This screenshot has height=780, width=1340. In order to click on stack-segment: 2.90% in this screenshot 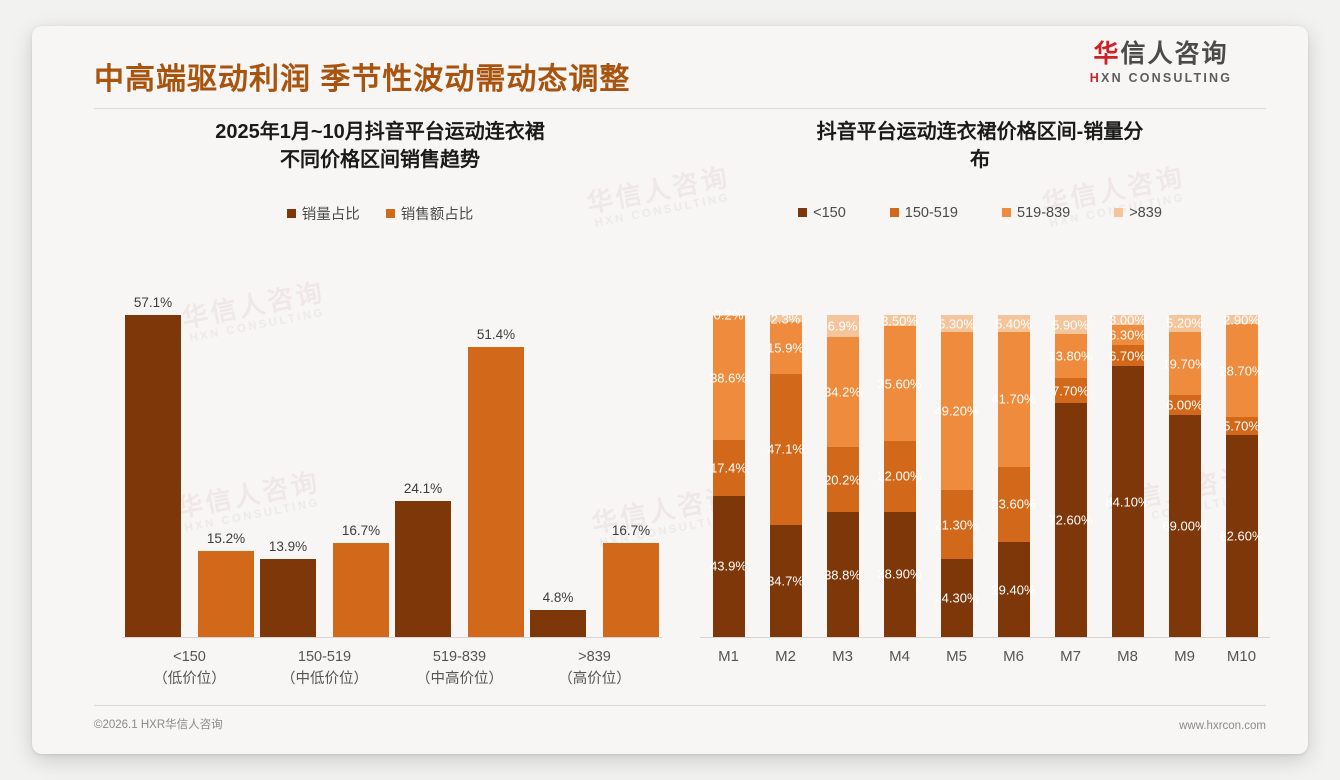, I will do `click(1241, 319)`.